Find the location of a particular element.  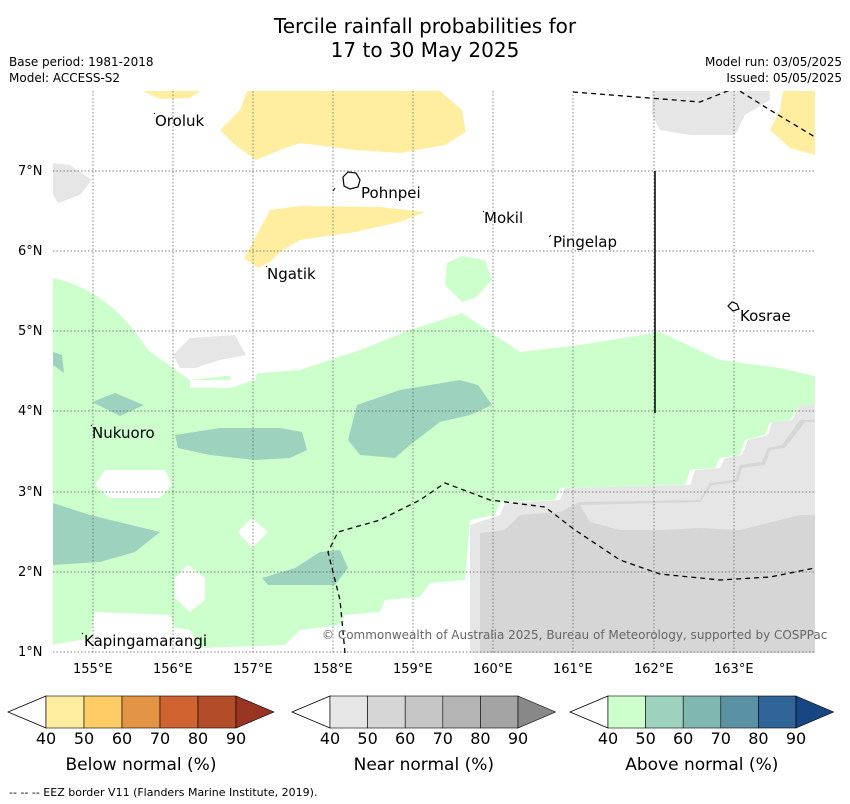

pohnpei-island is located at coordinates (351, 180).